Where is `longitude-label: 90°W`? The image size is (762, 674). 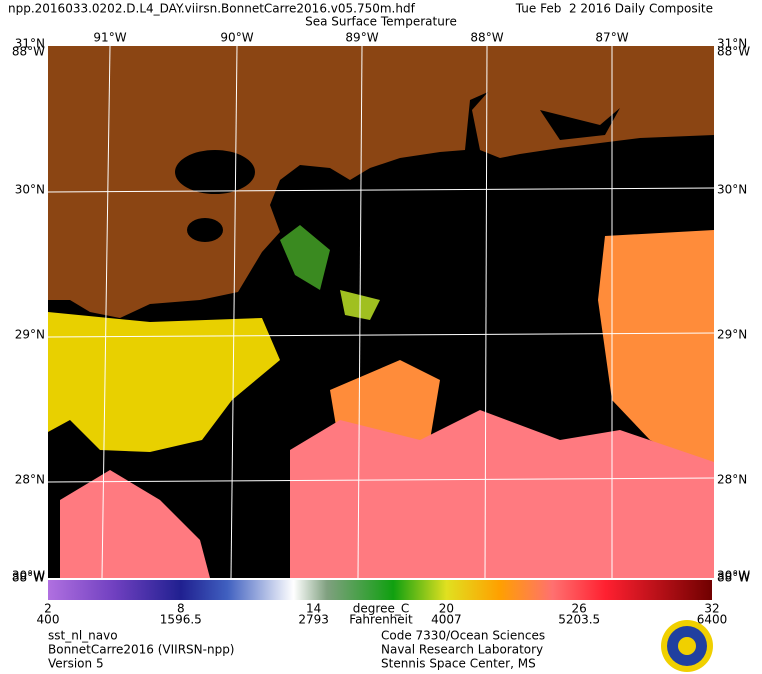 longitude-label: 90°W is located at coordinates (236, 38).